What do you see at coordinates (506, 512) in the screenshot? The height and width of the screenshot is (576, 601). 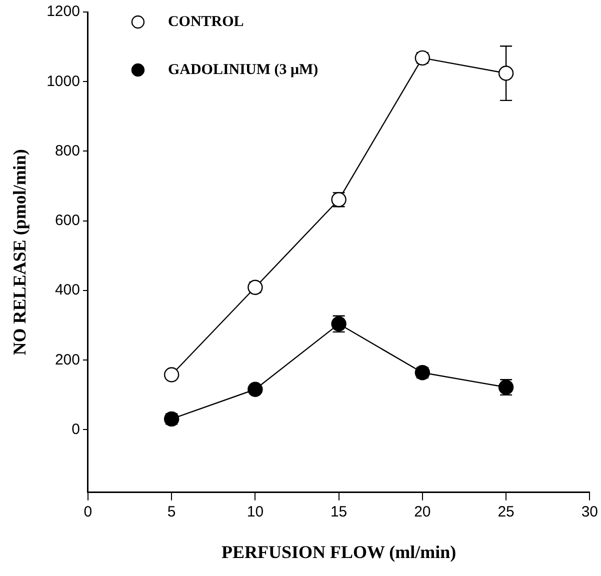 I see `x-tick-label: 25` at bounding box center [506, 512].